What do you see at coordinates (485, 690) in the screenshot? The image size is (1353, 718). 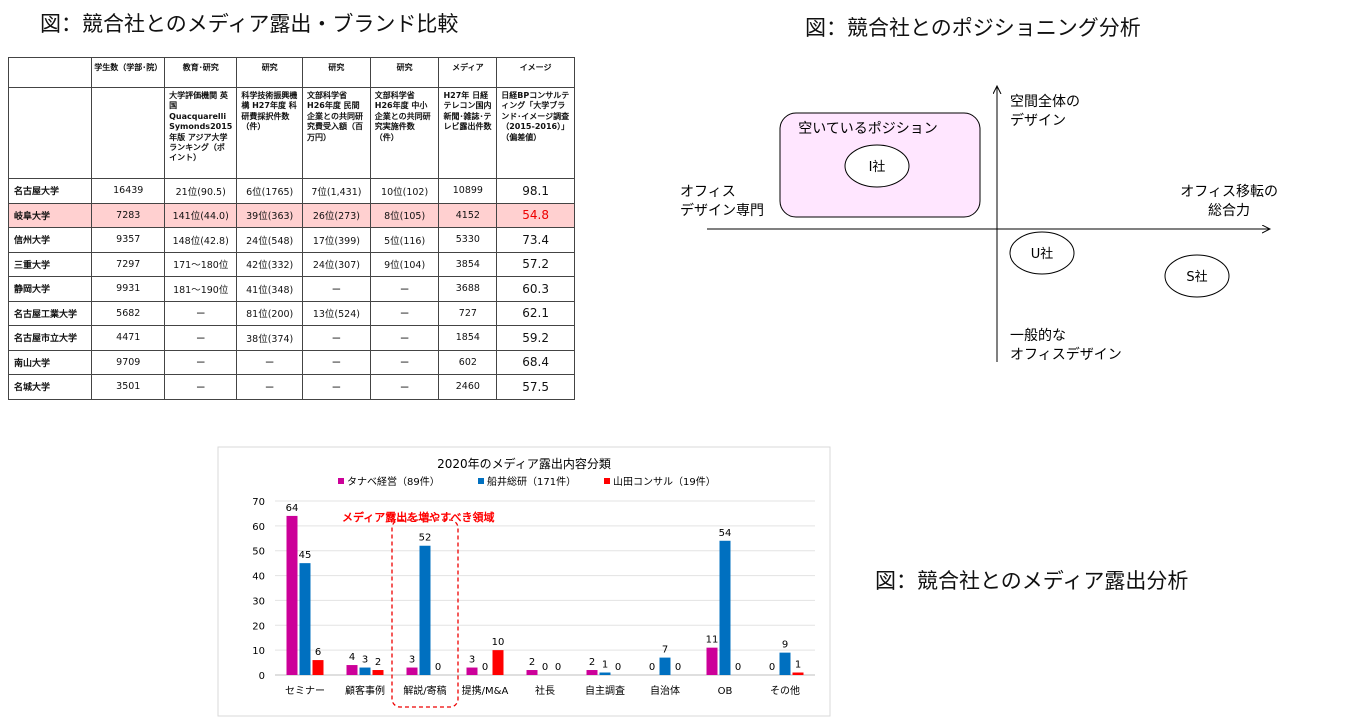 I see `x-tick-label: 提携/M&A` at bounding box center [485, 690].